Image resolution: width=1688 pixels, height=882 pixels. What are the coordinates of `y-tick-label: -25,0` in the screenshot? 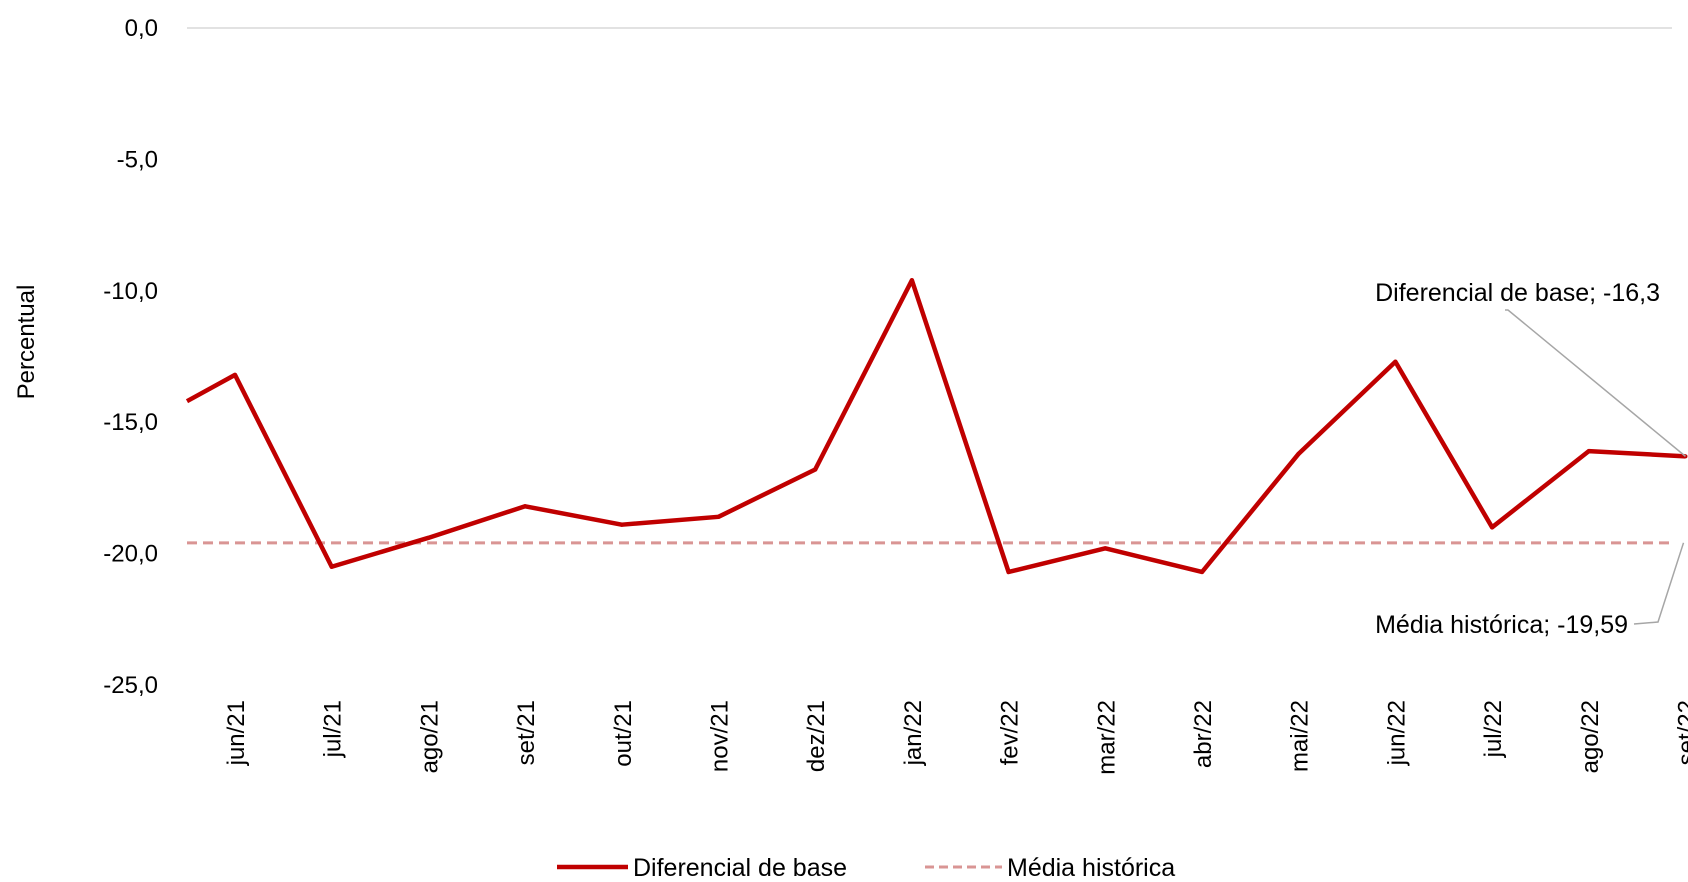 It's located at (130, 685).